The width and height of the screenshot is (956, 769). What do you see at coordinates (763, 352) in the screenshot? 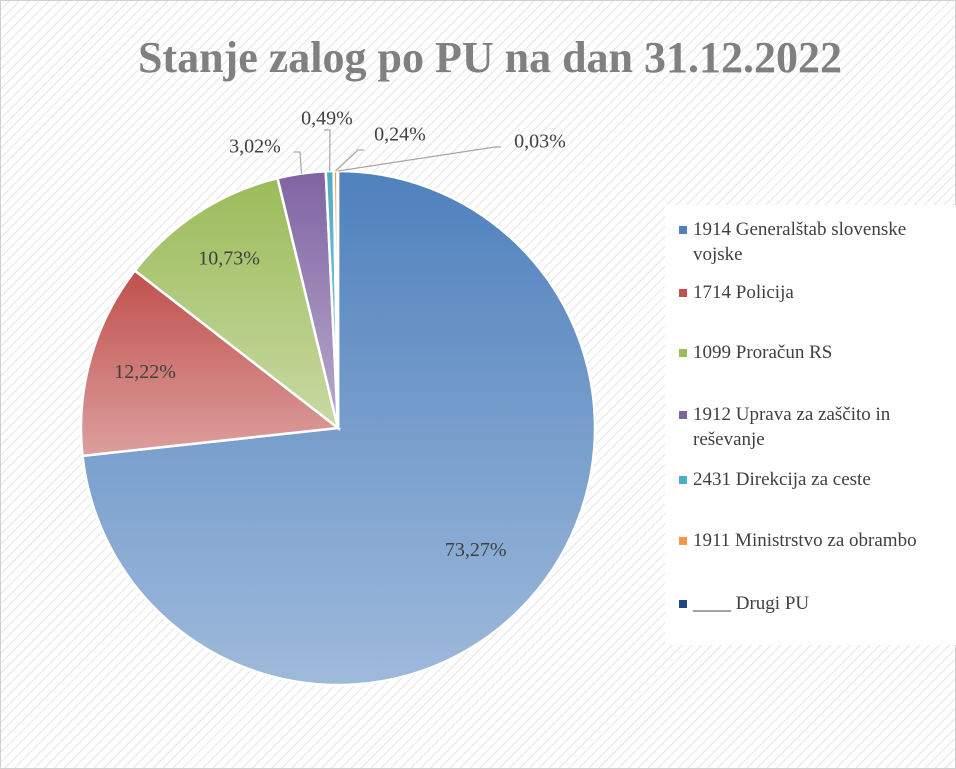
I see `legend-label: 1099 Proračun RS` at bounding box center [763, 352].